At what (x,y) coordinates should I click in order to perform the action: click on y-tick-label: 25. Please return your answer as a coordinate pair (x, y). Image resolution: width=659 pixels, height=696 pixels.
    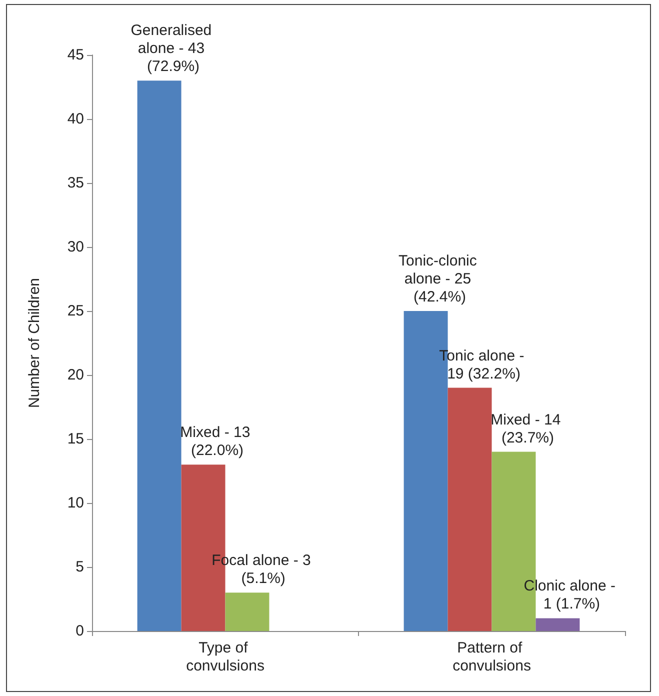
    Looking at the image, I should click on (75, 311).